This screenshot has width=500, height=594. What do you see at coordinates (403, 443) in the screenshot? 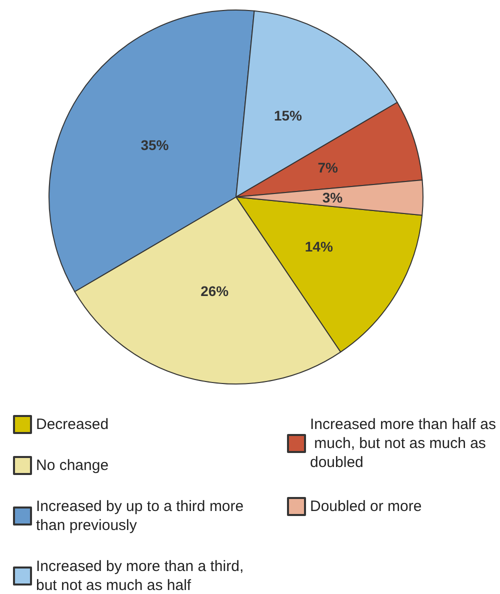
I see `legend-label: Increased more than half as much, but not as much as doubled` at bounding box center [403, 443].